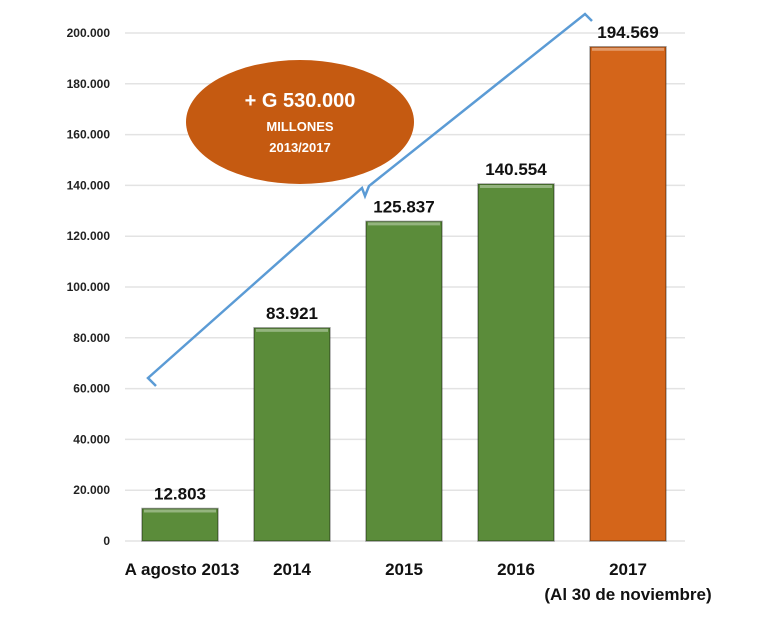 This screenshot has height=625, width=770. What do you see at coordinates (299, 147) in the screenshot?
I see `annotation-period: 2013/2017` at bounding box center [299, 147].